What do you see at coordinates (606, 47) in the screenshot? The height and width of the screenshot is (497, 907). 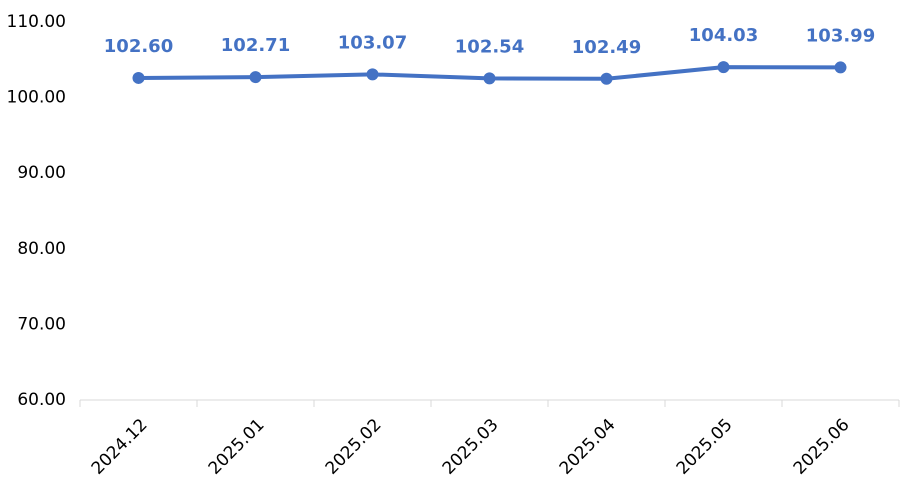 I see `data-label: 102.49` at bounding box center [606, 47].